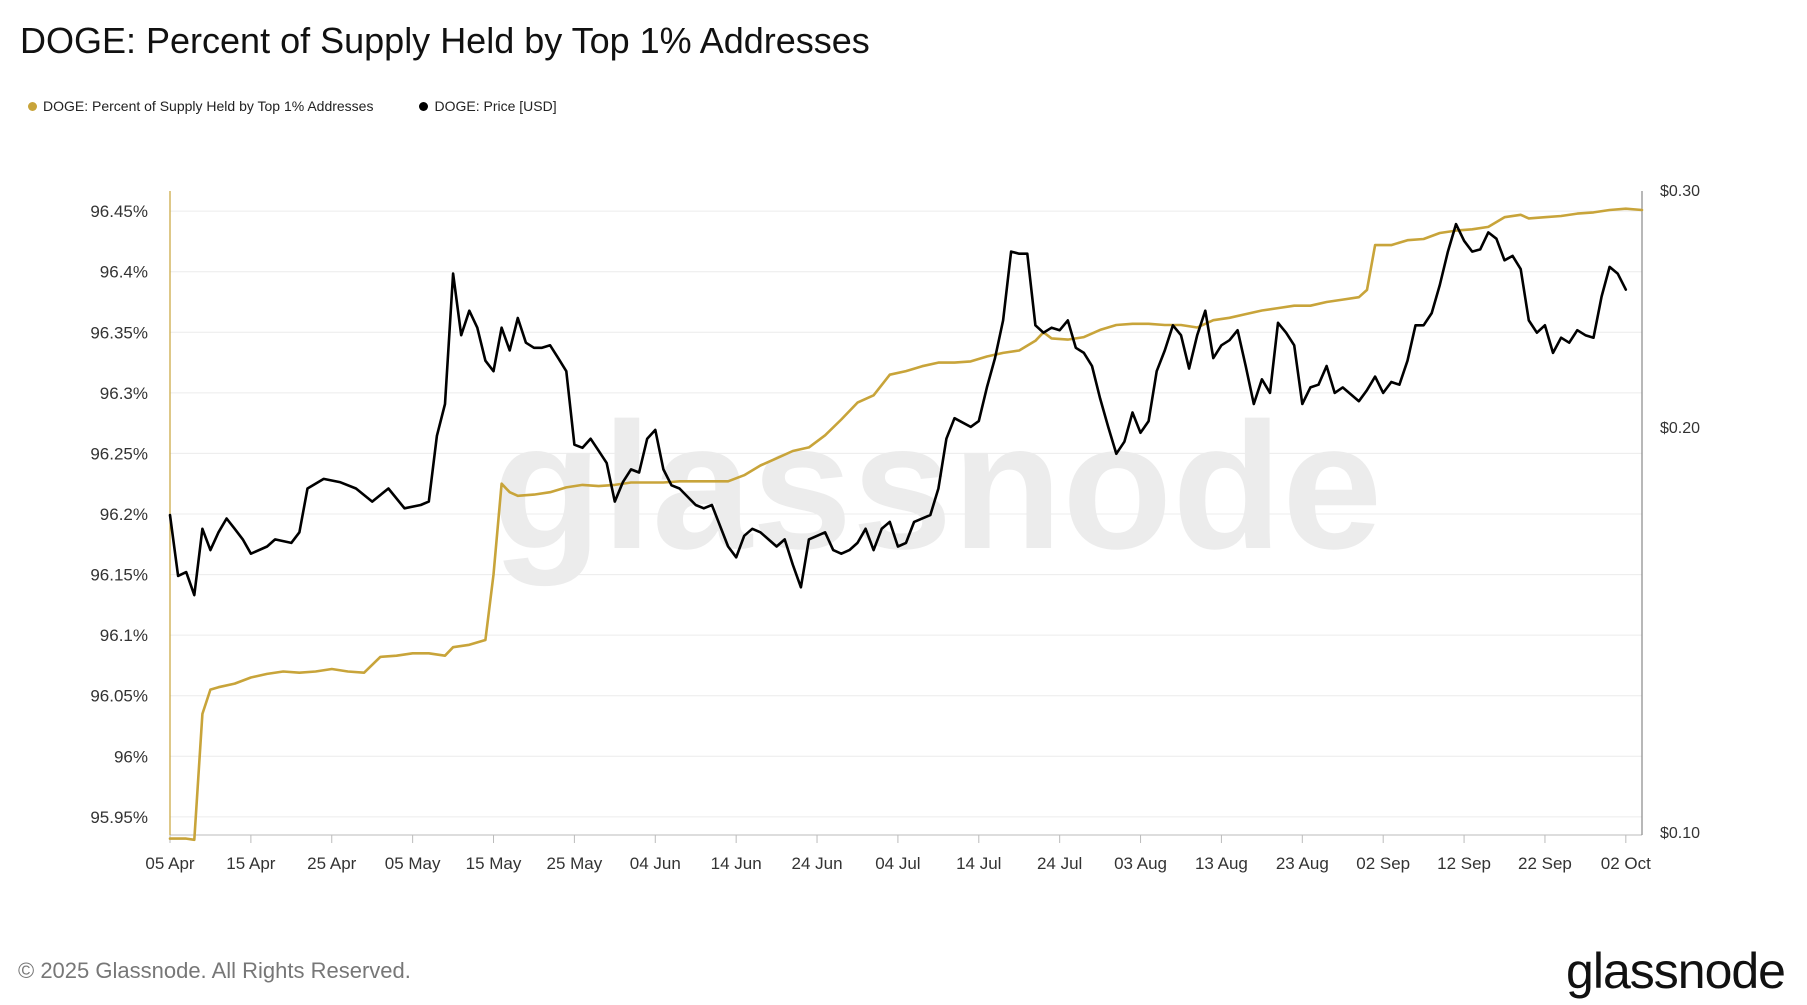 This screenshot has width=1807, height=1005. I want to click on y-left-tick-label: 96.05%, so click(119, 696).